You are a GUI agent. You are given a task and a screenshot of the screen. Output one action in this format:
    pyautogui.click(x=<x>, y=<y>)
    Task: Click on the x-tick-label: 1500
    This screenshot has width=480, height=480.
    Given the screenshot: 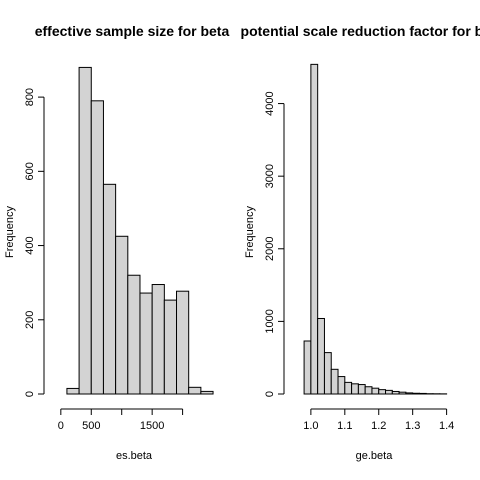 What is the action you would take?
    pyautogui.click(x=152, y=426)
    